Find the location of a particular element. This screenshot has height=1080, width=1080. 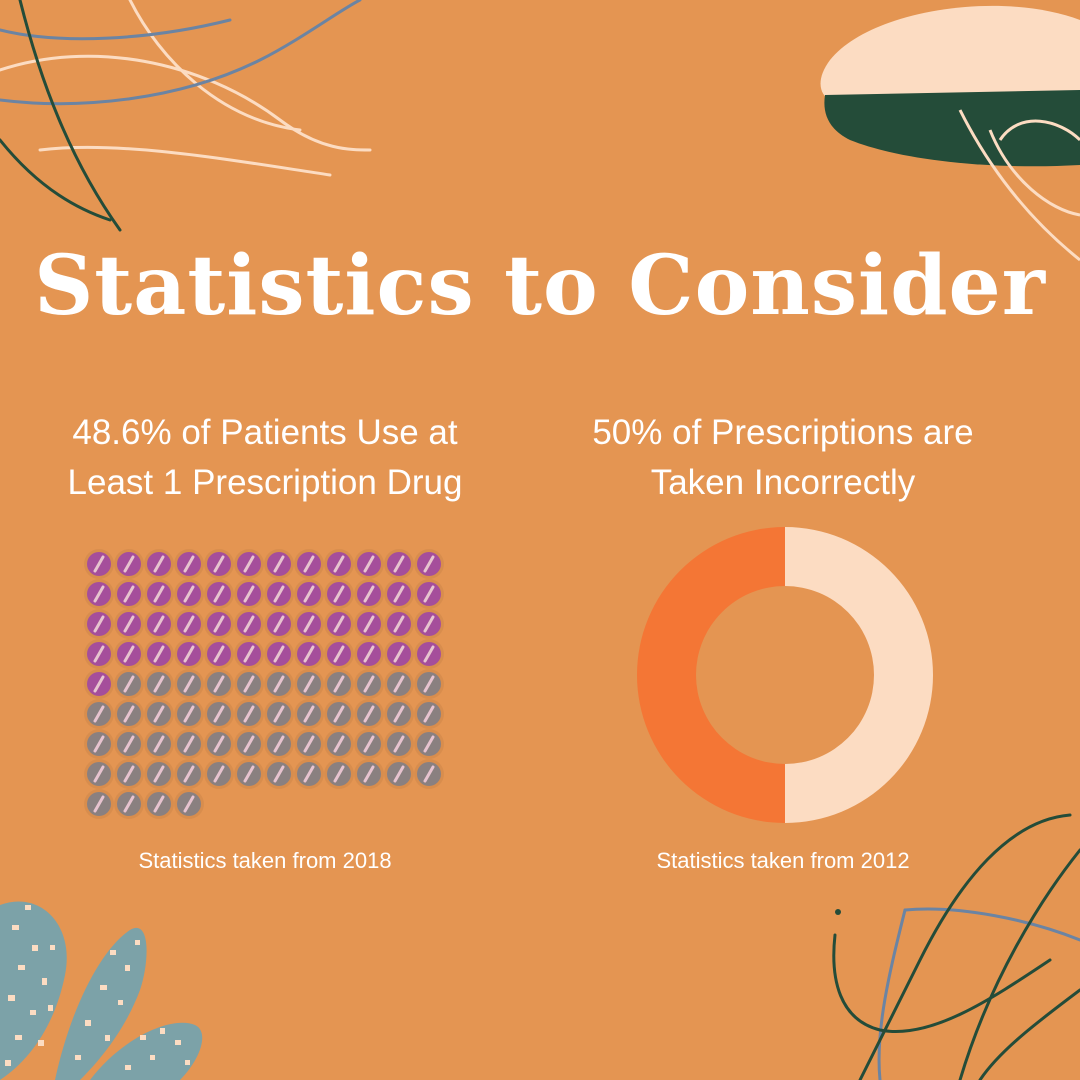

bottom-right-leaf-lines is located at coordinates (956, 946).